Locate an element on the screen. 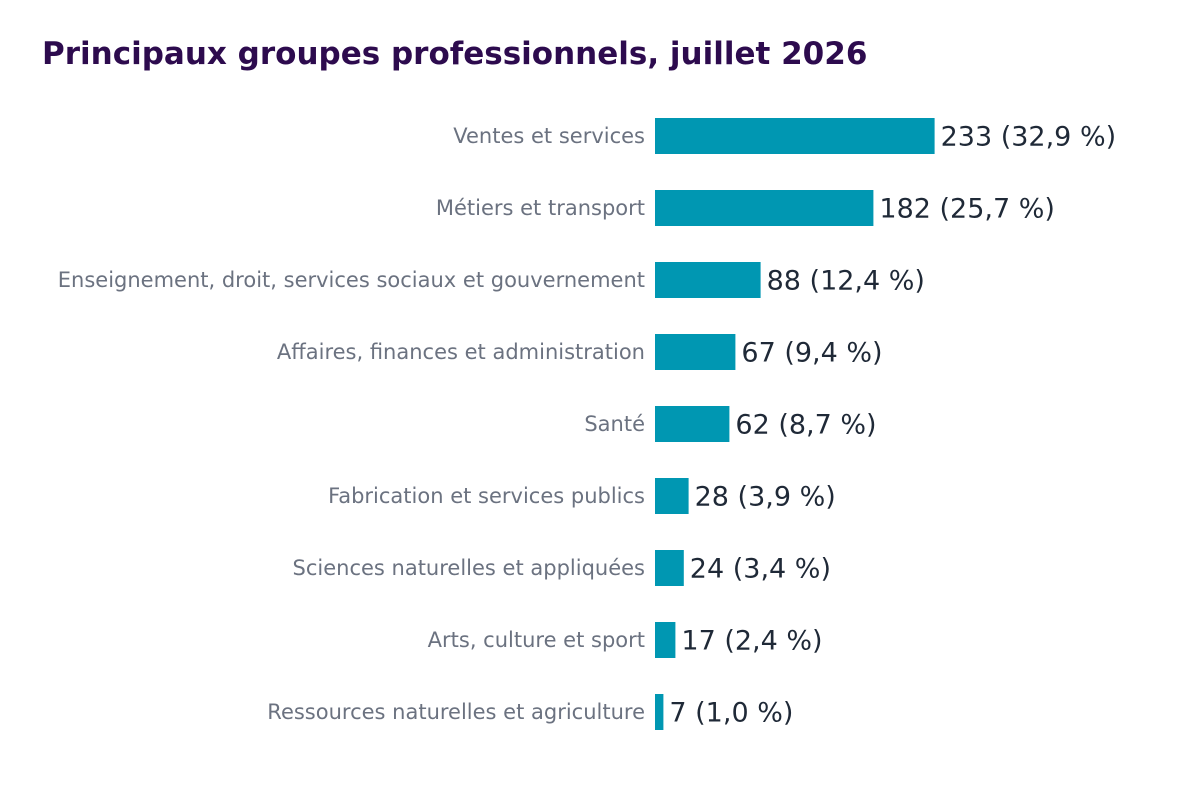  bar-row: Ventes et services 233 (32,9 %) is located at coordinates (784, 136).